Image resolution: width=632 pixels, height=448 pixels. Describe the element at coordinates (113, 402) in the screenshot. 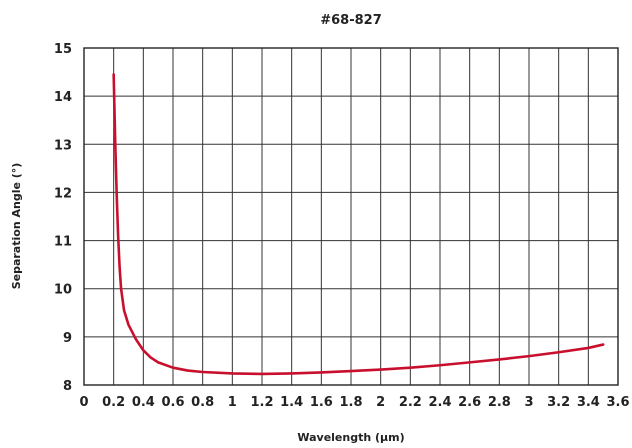

I see `x-tick-label: 0.2` at that location.